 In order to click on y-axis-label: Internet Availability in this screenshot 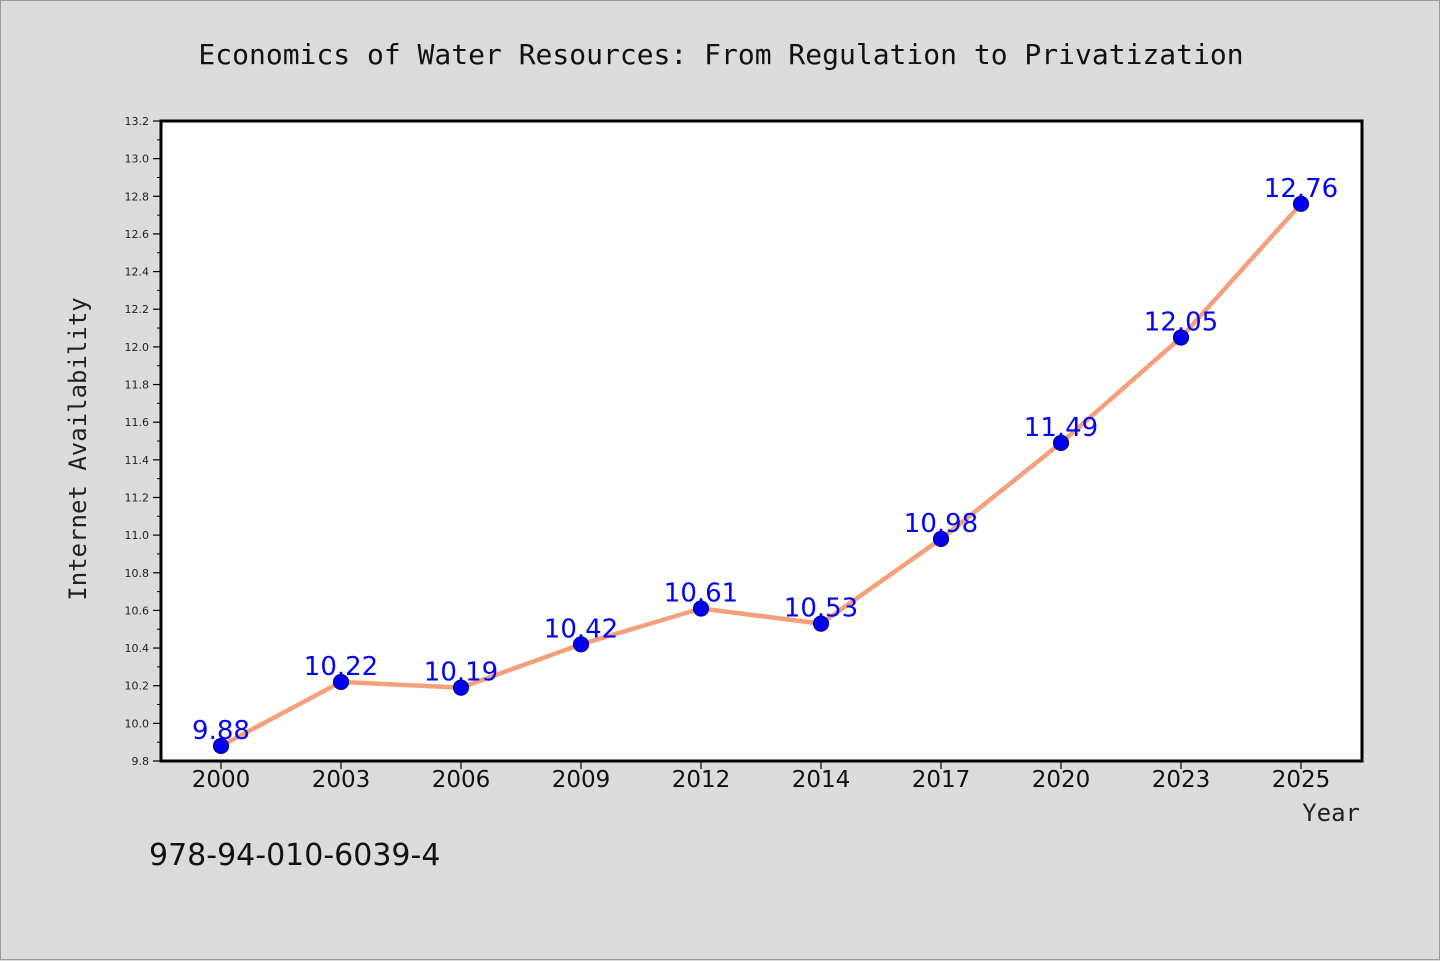, I will do `click(78, 448)`.